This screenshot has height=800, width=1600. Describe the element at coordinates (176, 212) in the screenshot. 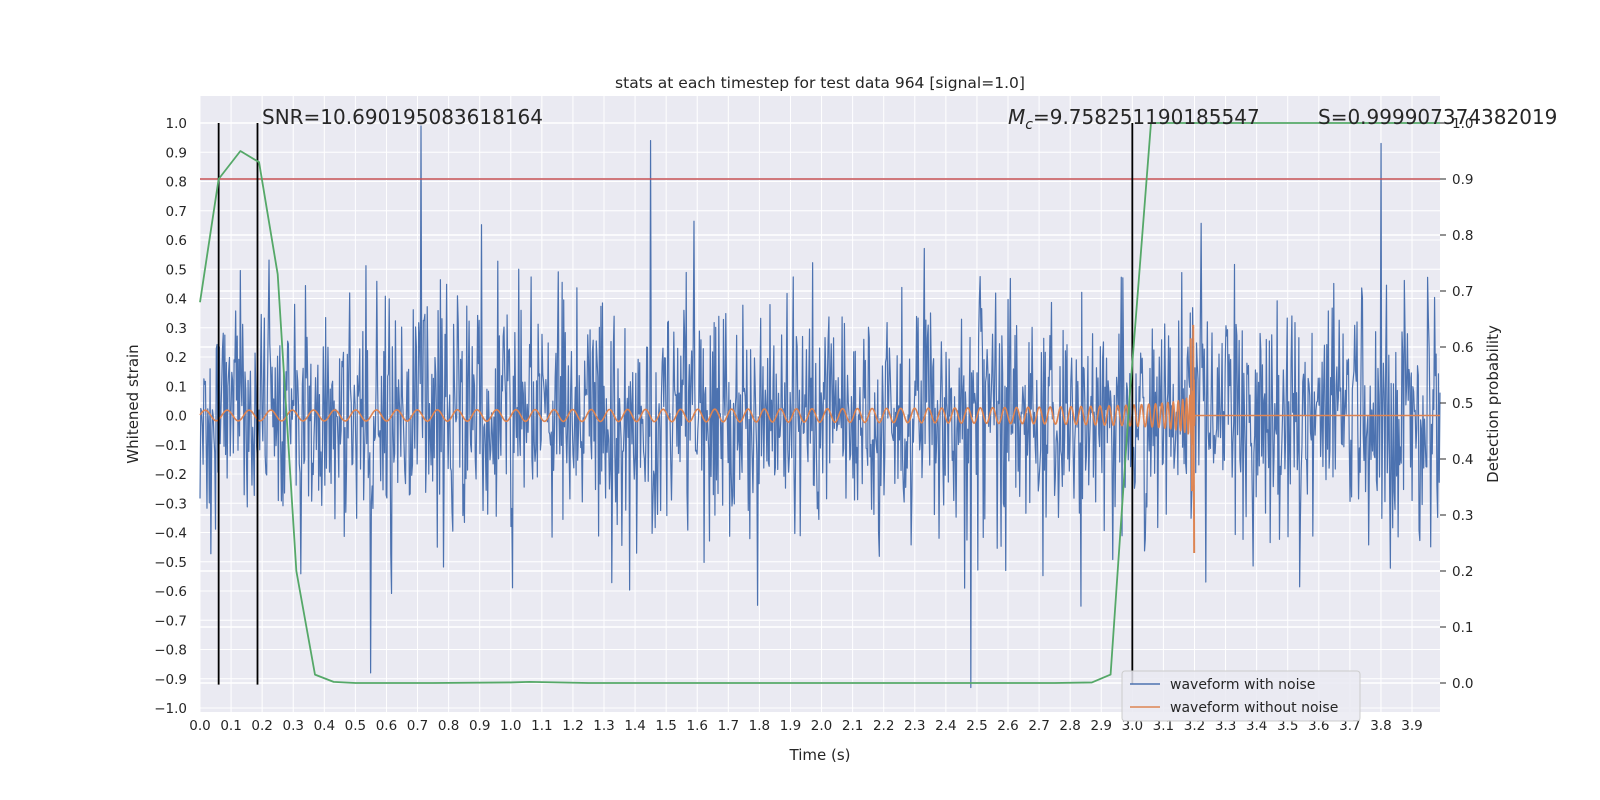

I see `y-tick-label: 0.7` at that location.